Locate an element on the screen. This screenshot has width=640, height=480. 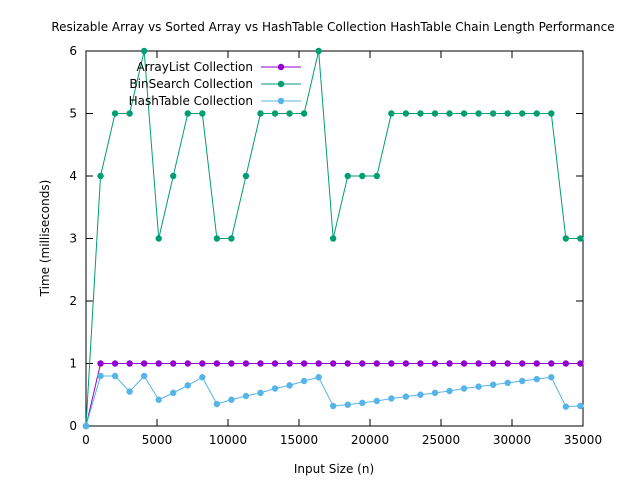
x-tick-label: 0 is located at coordinates (86, 440).